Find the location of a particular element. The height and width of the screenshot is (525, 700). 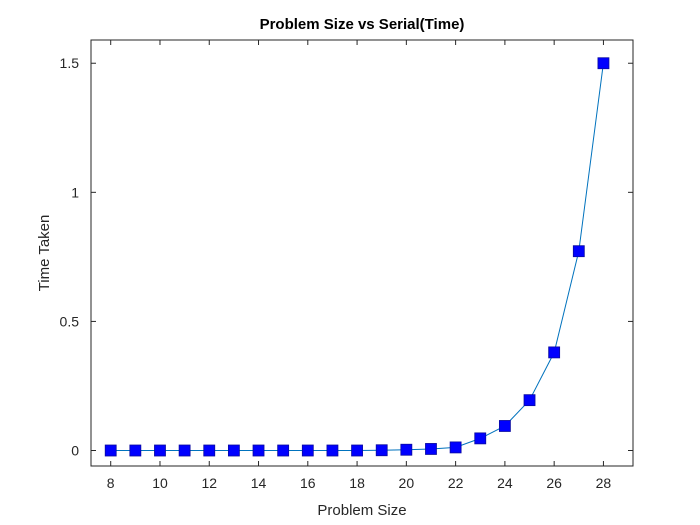

x-tick-label: 18 is located at coordinates (357, 483).